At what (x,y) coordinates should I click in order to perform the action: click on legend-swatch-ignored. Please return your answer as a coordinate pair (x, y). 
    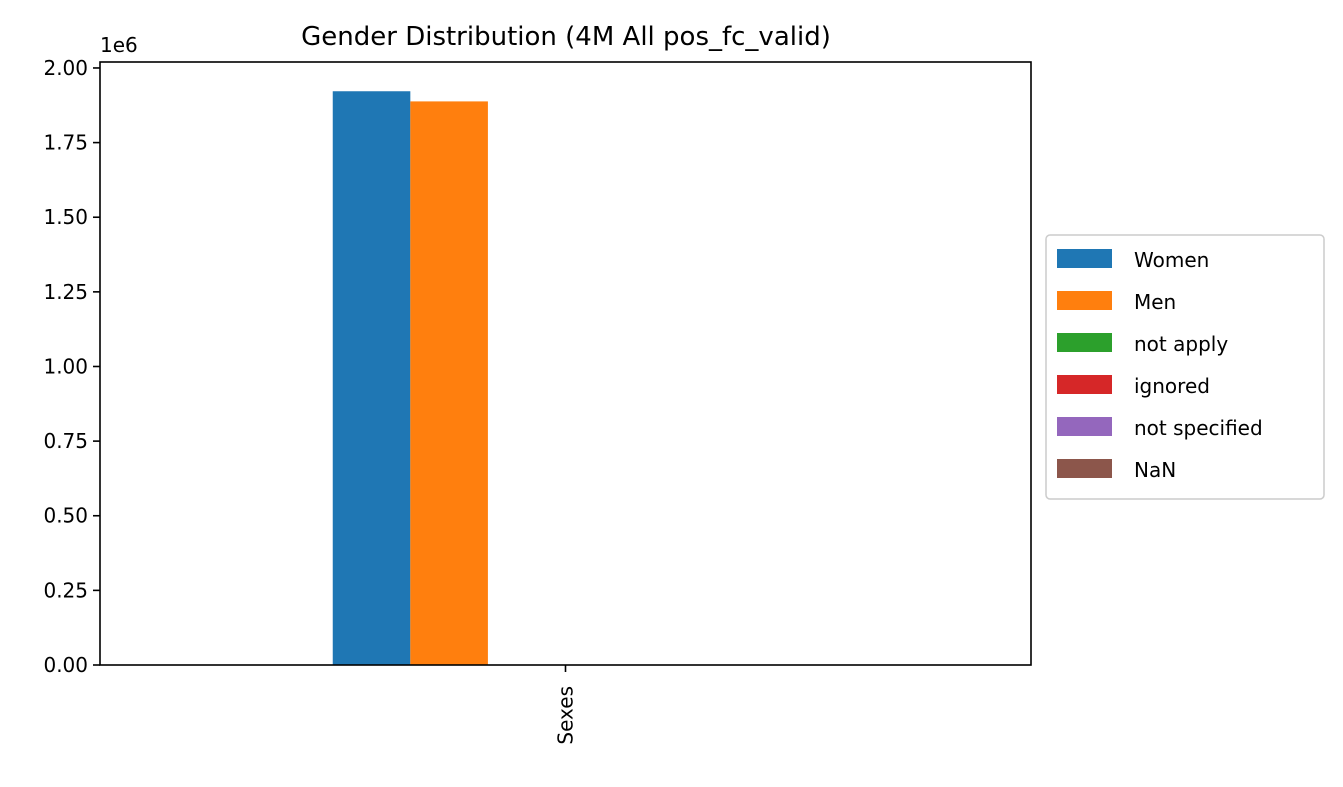
    Looking at the image, I should click on (1084, 384).